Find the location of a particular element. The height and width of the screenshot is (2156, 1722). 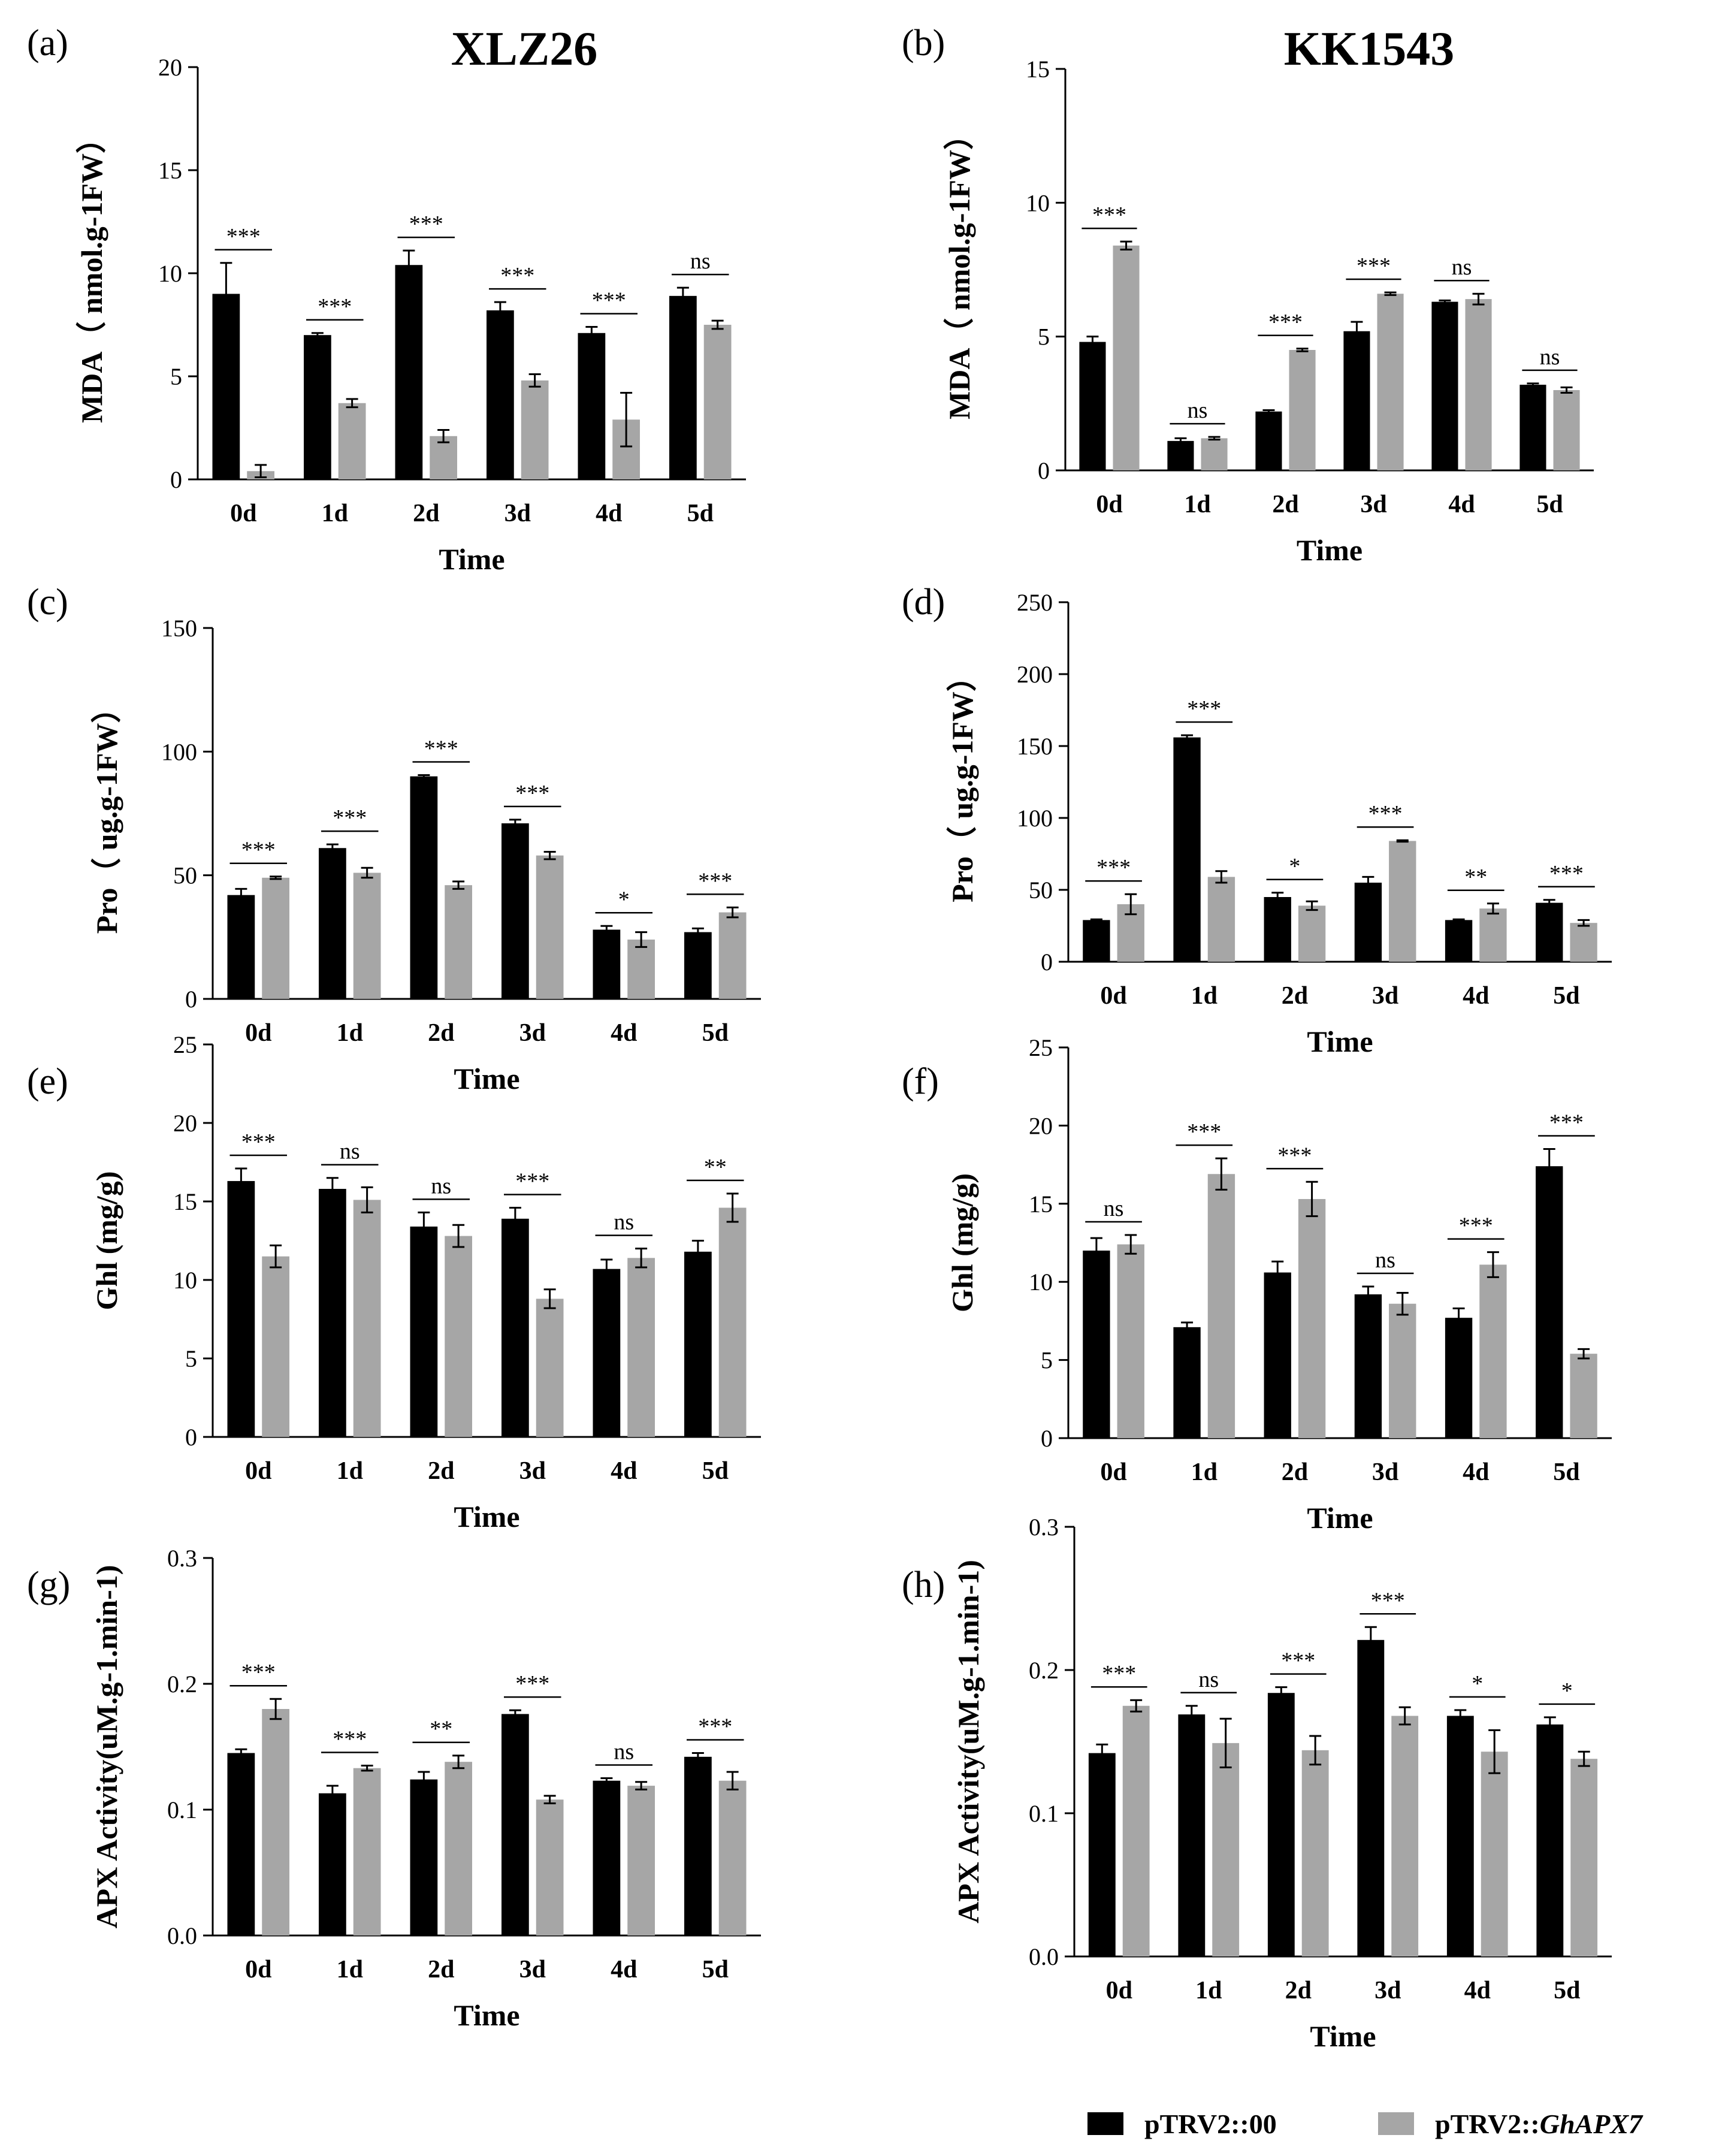

panel-e-sig-label: *** is located at coordinates (258, 1142).